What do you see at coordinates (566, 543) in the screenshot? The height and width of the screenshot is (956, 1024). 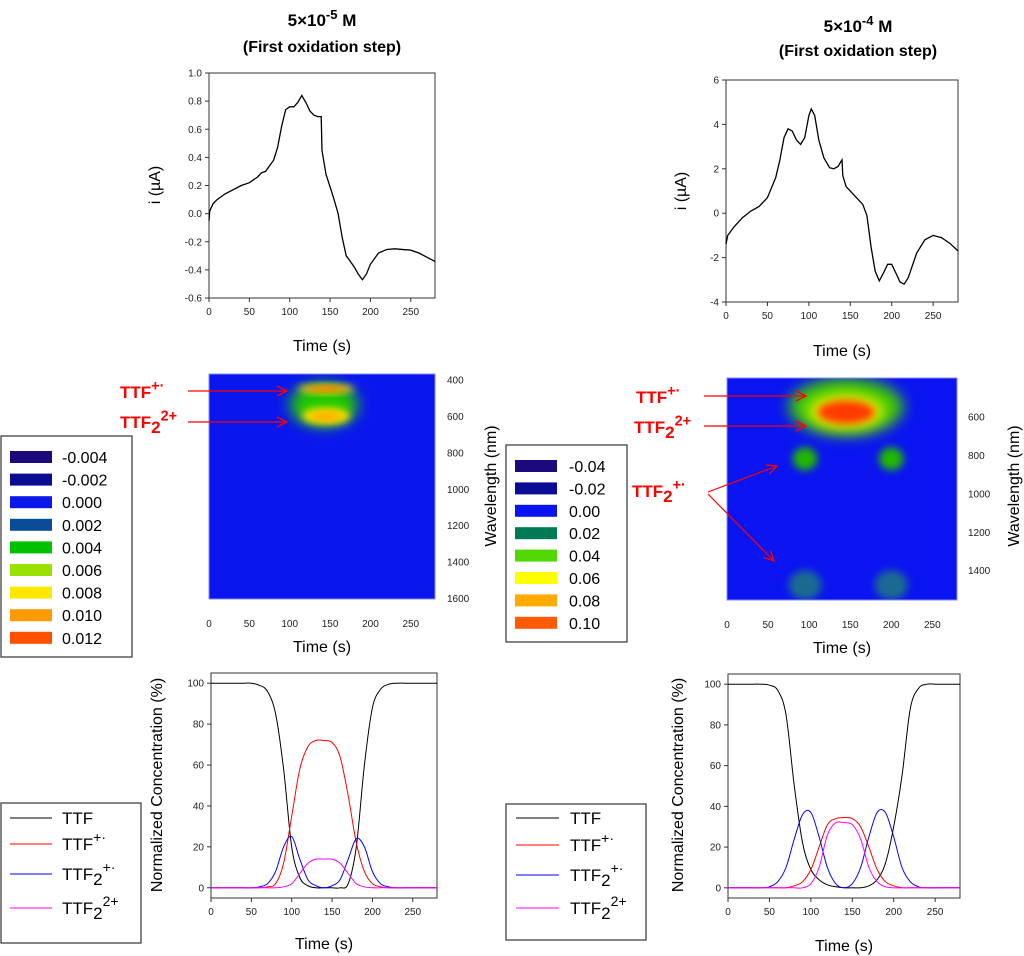 I see `color-legend: -0.04 -0.02 0.00 0.02 0.04 0.06 0.08 0.10` at bounding box center [566, 543].